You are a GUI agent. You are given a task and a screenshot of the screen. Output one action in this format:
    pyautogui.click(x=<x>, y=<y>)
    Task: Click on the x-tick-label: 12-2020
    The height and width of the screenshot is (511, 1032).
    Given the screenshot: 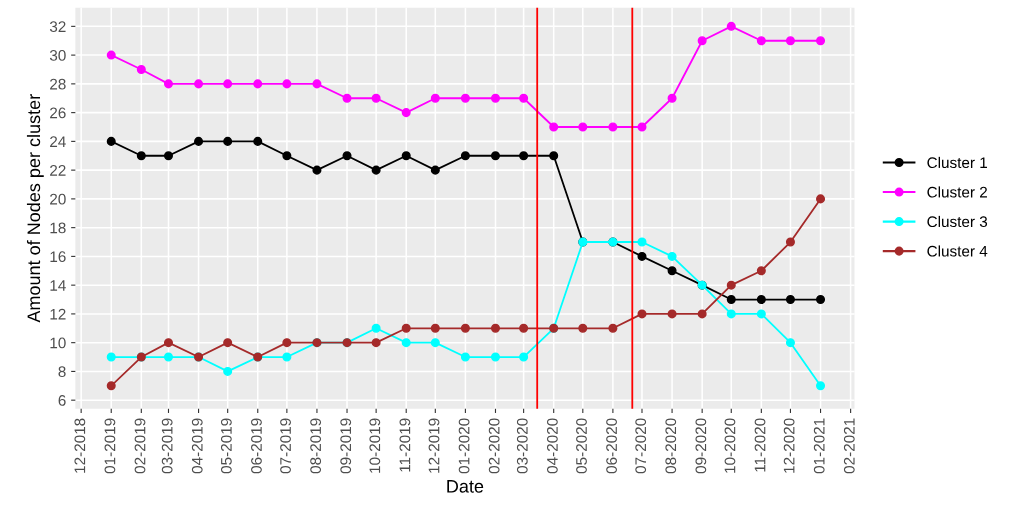 What is the action you would take?
    pyautogui.click(x=789, y=445)
    